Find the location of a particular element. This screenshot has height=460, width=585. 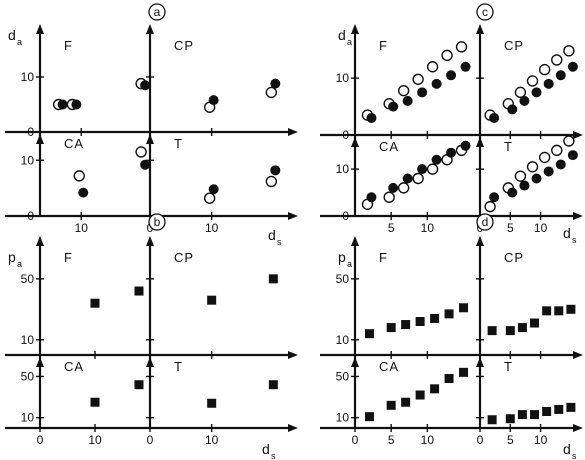

panel-b-T-label: T is located at coordinates (178, 366).